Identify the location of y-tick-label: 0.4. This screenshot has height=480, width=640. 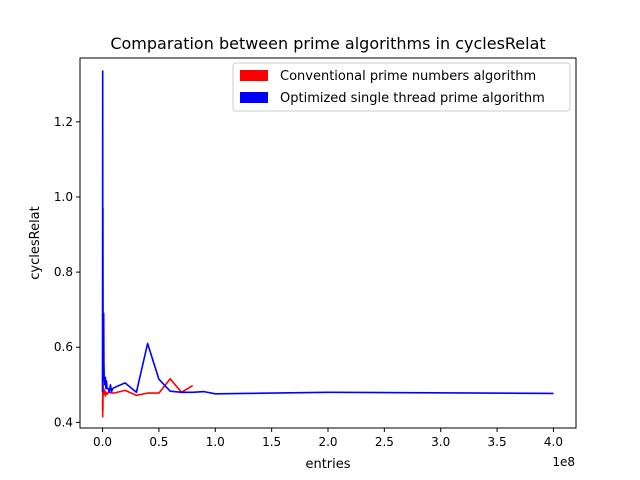
(63, 422).